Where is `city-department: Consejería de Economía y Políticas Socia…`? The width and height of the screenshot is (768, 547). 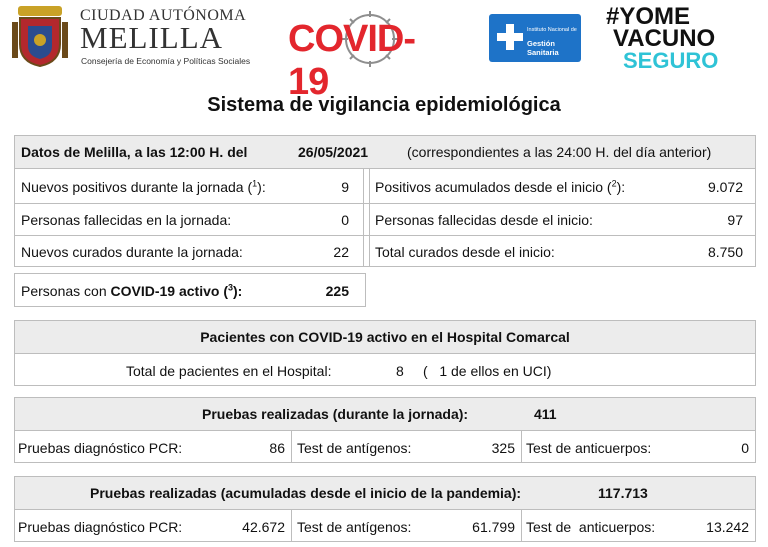 city-department: Consejería de Economía y Políticas Socia… is located at coordinates (166, 61).